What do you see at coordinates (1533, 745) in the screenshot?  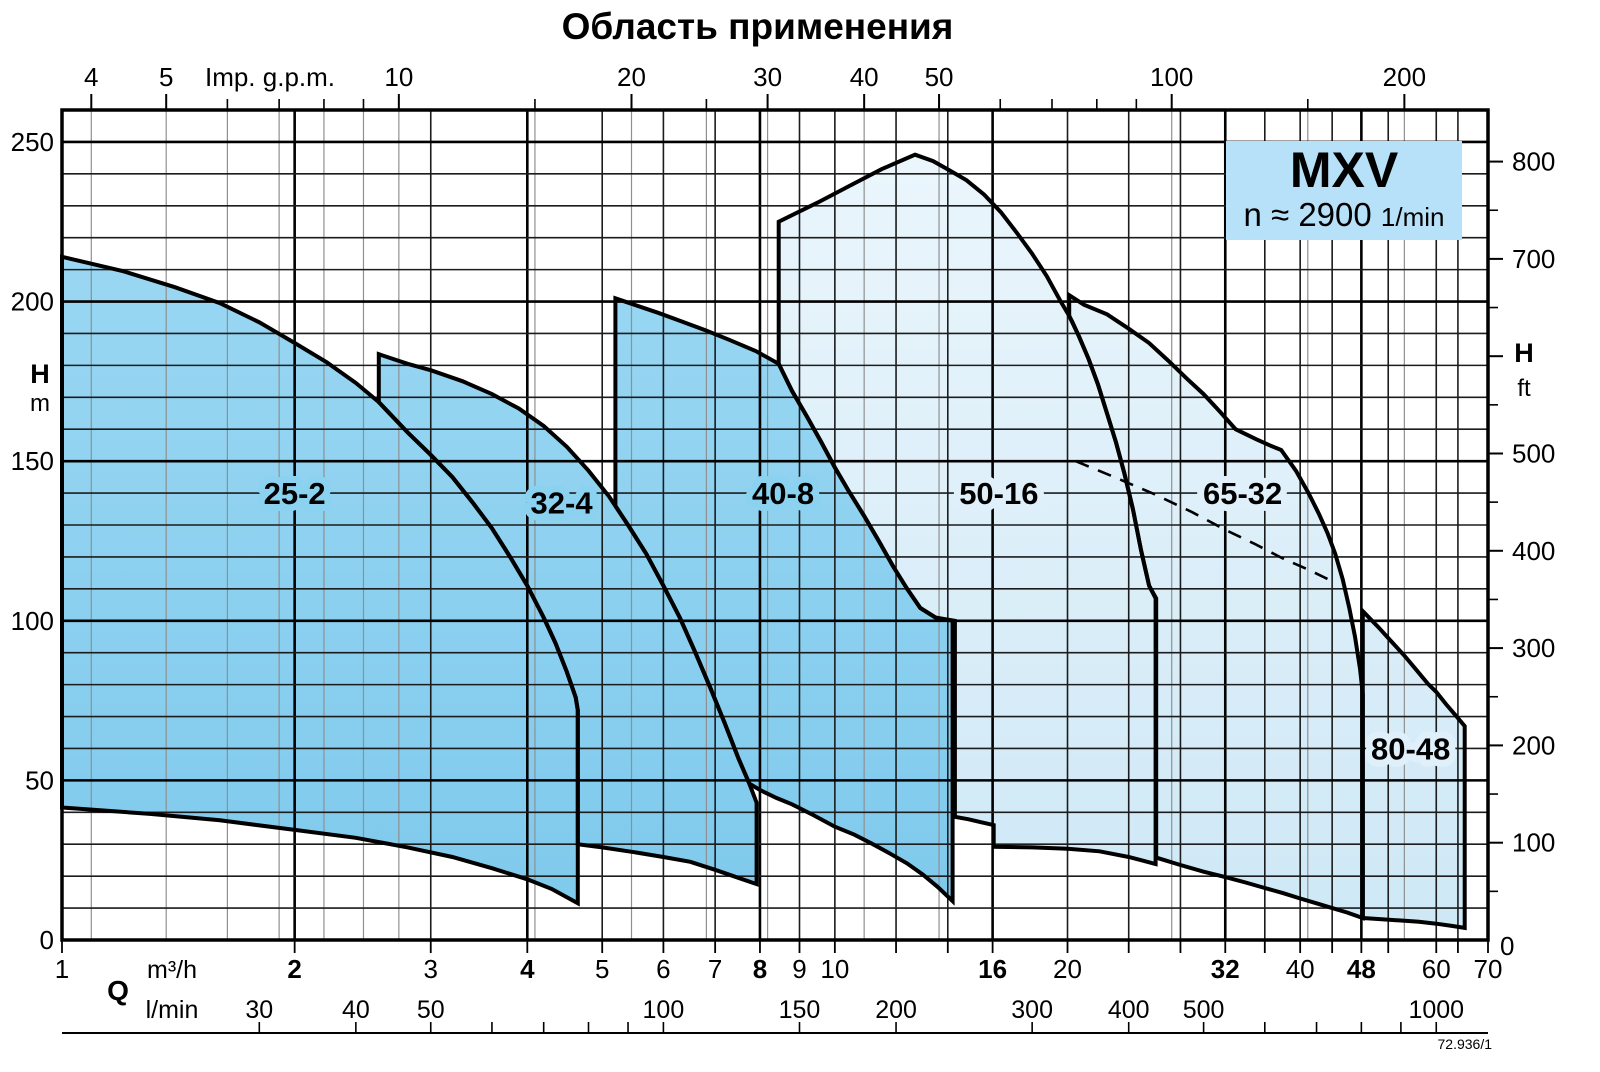 I see `tick-label-right-ft: 200` at bounding box center [1533, 745].